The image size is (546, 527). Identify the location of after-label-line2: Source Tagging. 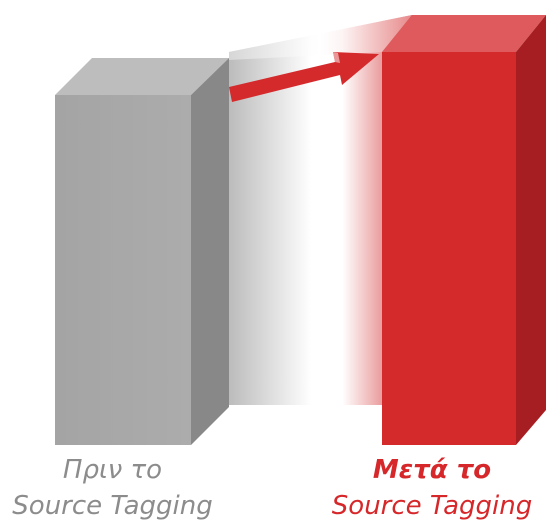
(432, 506).